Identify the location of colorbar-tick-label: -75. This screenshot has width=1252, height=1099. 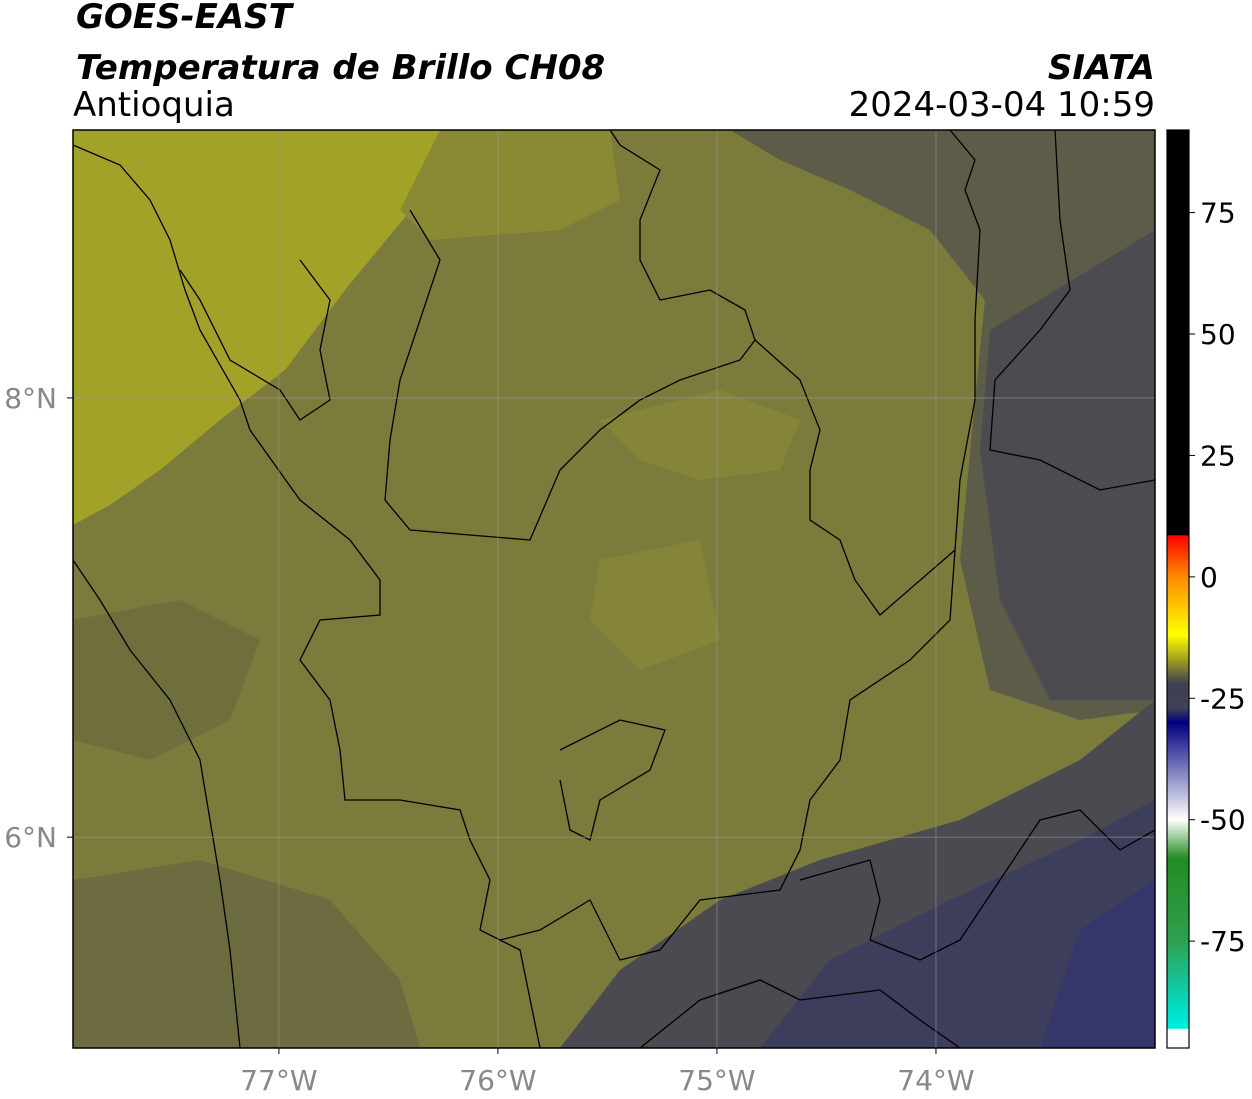
(1223, 941).